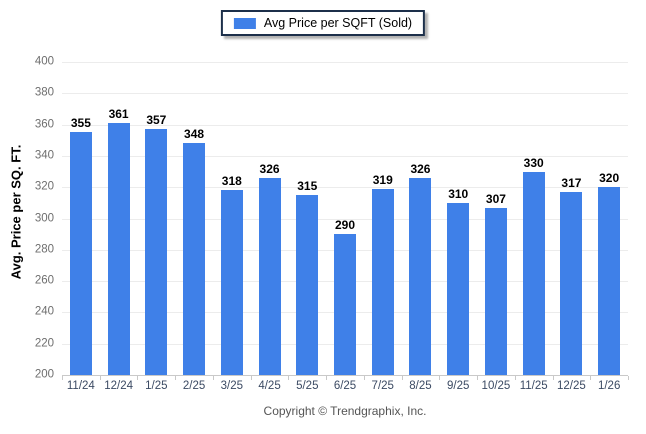 Image resolution: width=646 pixels, height=434 pixels. Describe the element at coordinates (571, 386) in the screenshot. I see `x-tick-label: 12/25` at that location.